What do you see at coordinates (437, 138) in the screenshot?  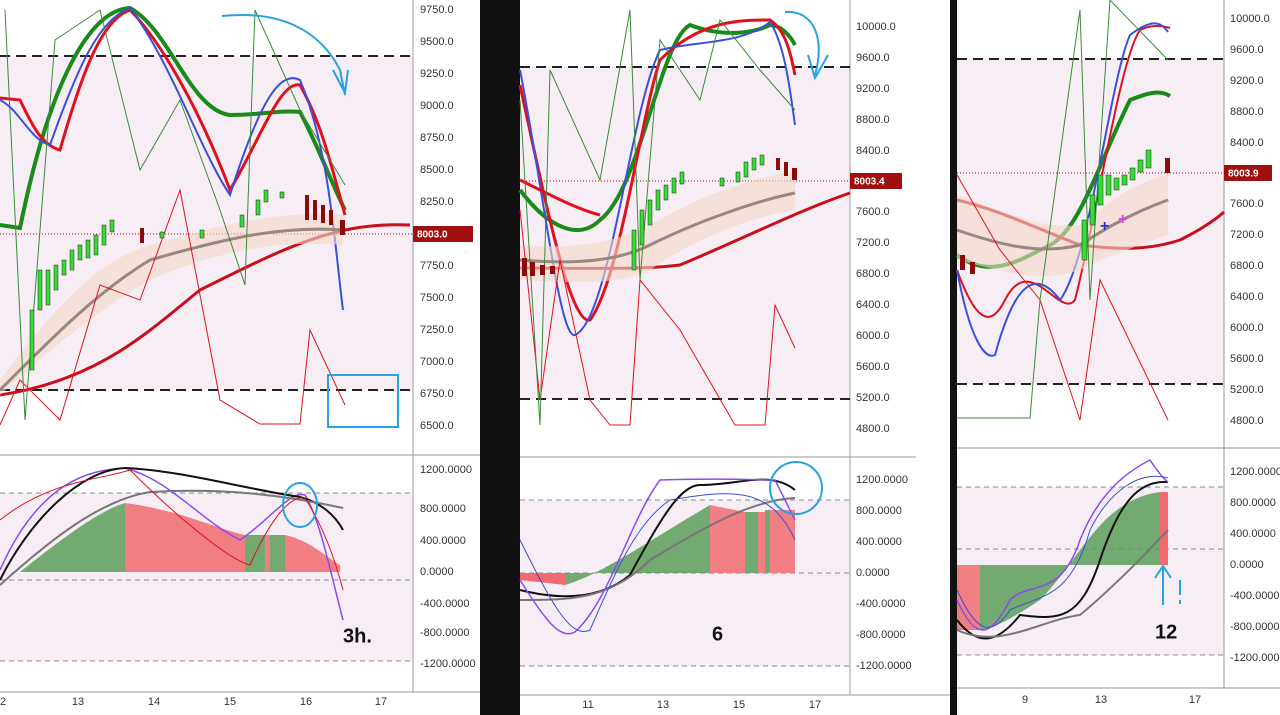 I see `price-tick-label: 8750.0` at bounding box center [437, 138].